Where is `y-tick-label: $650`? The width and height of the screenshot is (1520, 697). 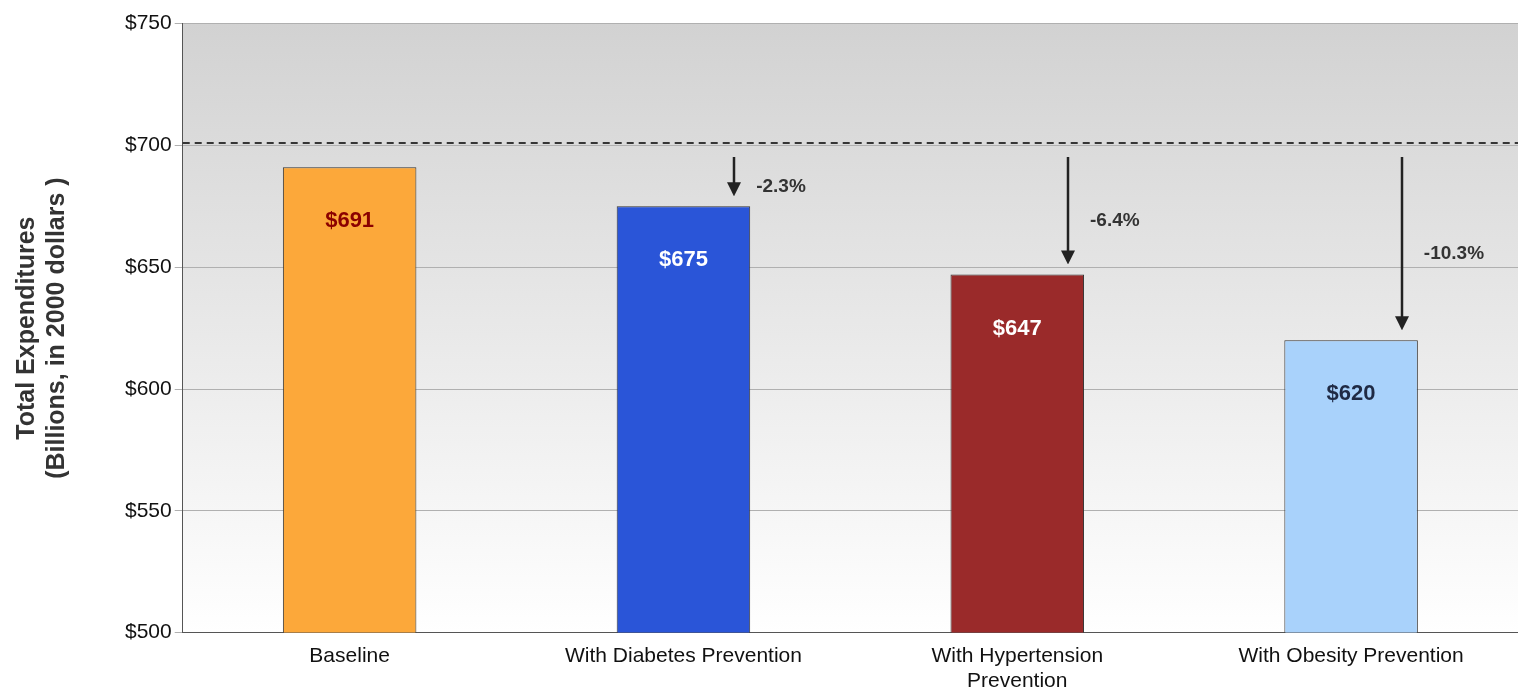 y-tick-label: $650 is located at coordinates (148, 265).